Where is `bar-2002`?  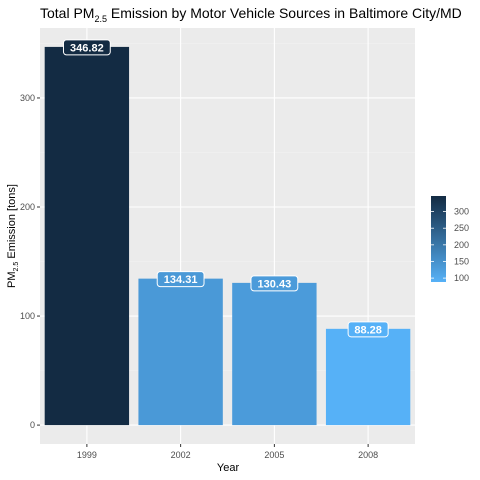 bar-2002 is located at coordinates (180, 352).